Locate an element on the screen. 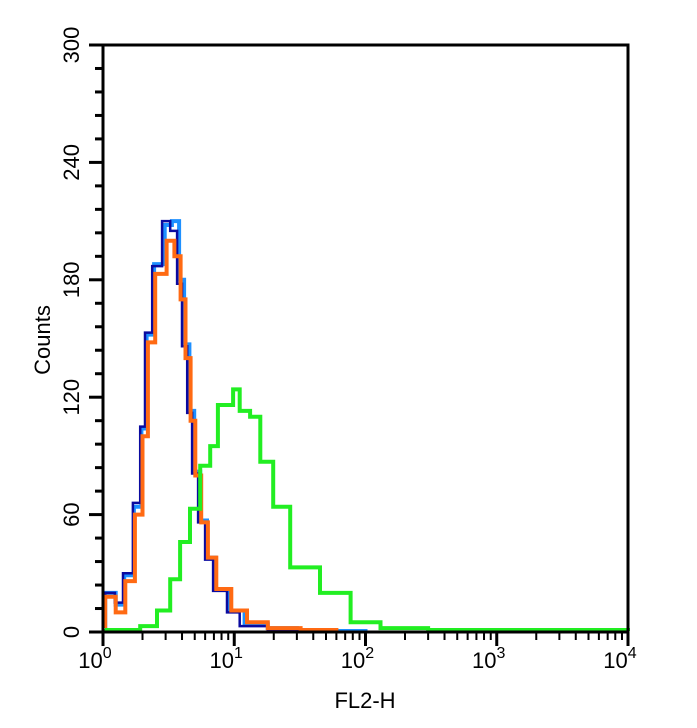  x-tick-label: 10¹ is located at coordinates (226, 659).